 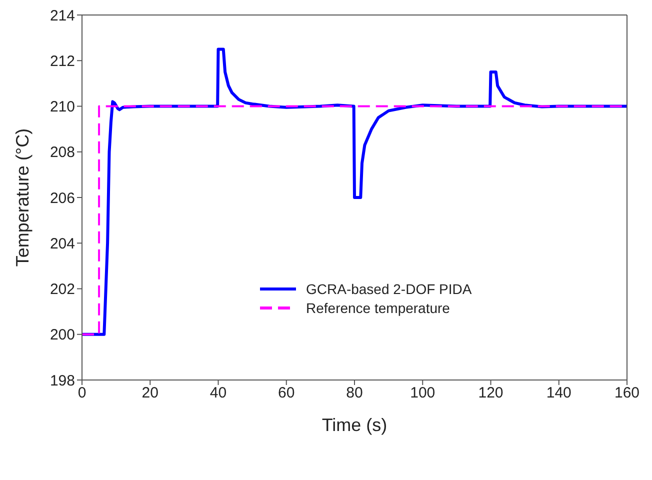 What do you see at coordinates (62, 289) in the screenshot?
I see `y-tick-label: 202` at bounding box center [62, 289].